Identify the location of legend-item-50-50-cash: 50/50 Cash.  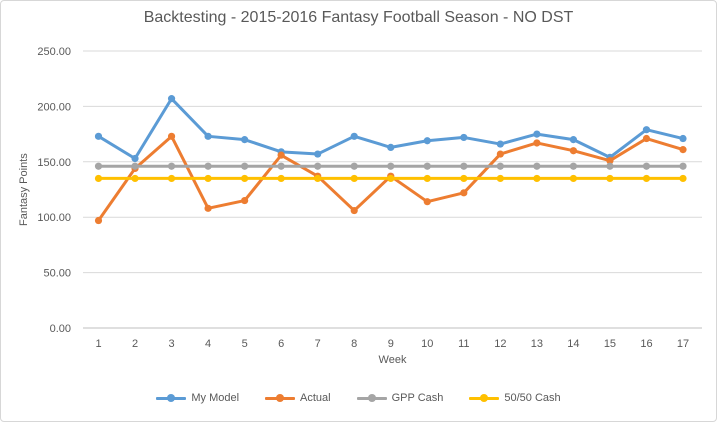
(515, 398).